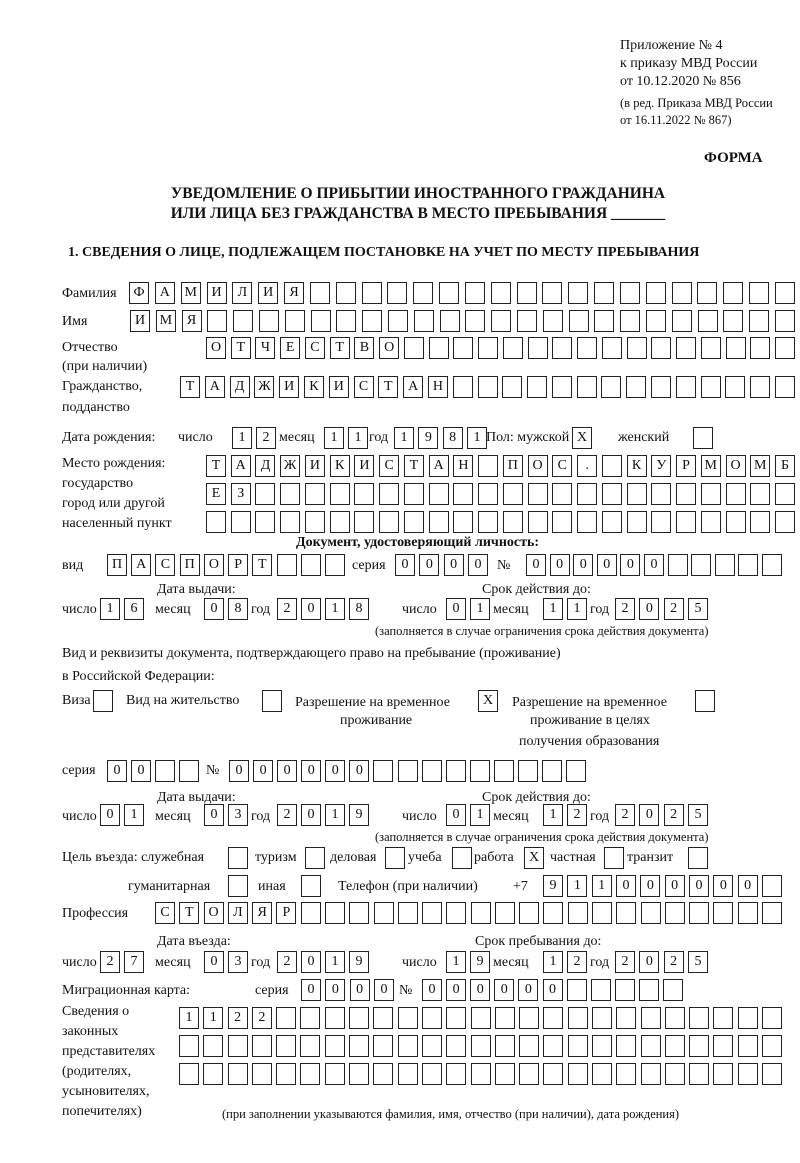 This screenshot has height=1163, width=800. What do you see at coordinates (141, 565) in the screenshot?
I see `id-kind-cell: А` at bounding box center [141, 565].